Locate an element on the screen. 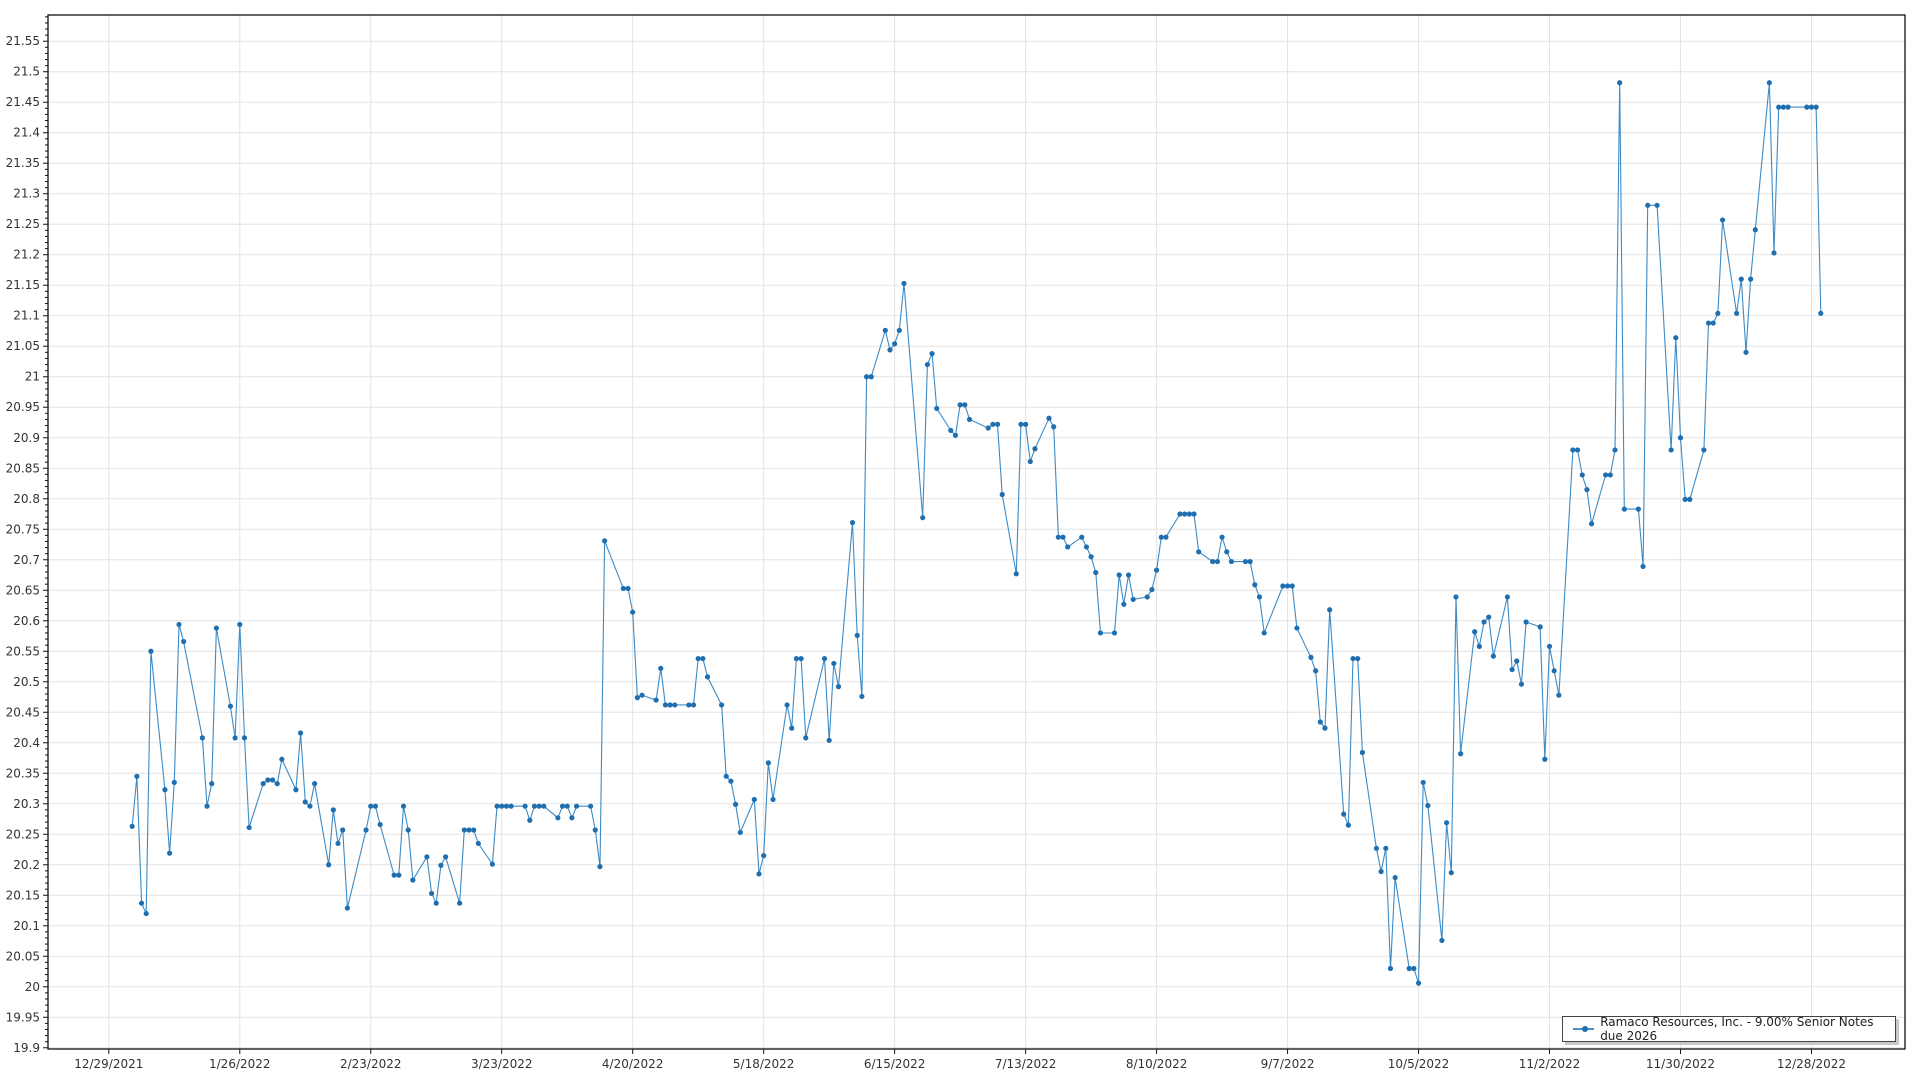  y-tick-label: 21.25 is located at coordinates (23, 224).